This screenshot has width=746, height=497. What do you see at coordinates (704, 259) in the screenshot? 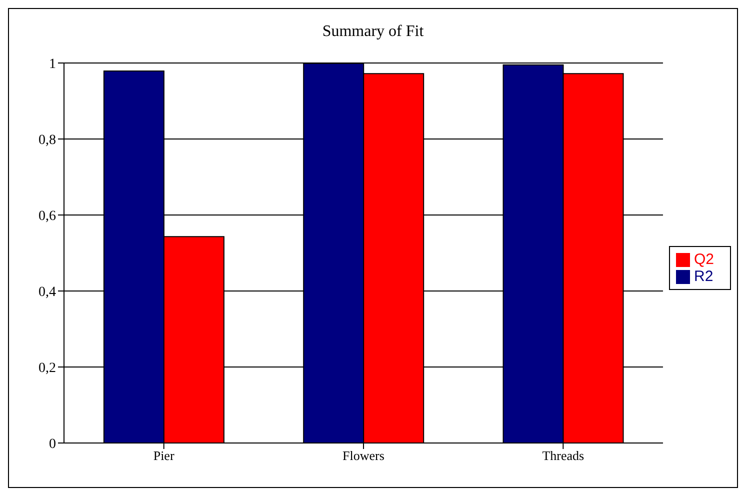
I see `legend-label: Q2` at bounding box center [704, 259].